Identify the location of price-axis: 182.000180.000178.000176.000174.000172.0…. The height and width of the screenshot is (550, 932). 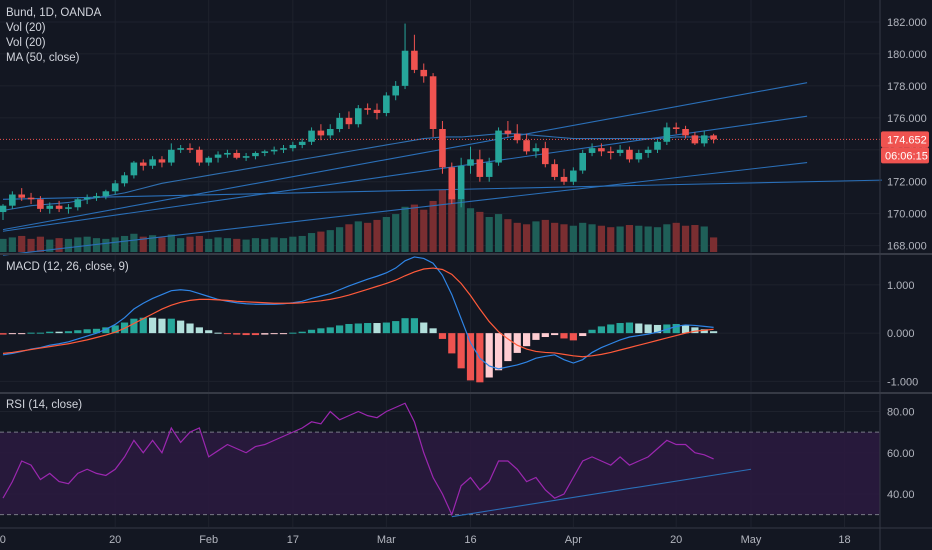
(907, 259).